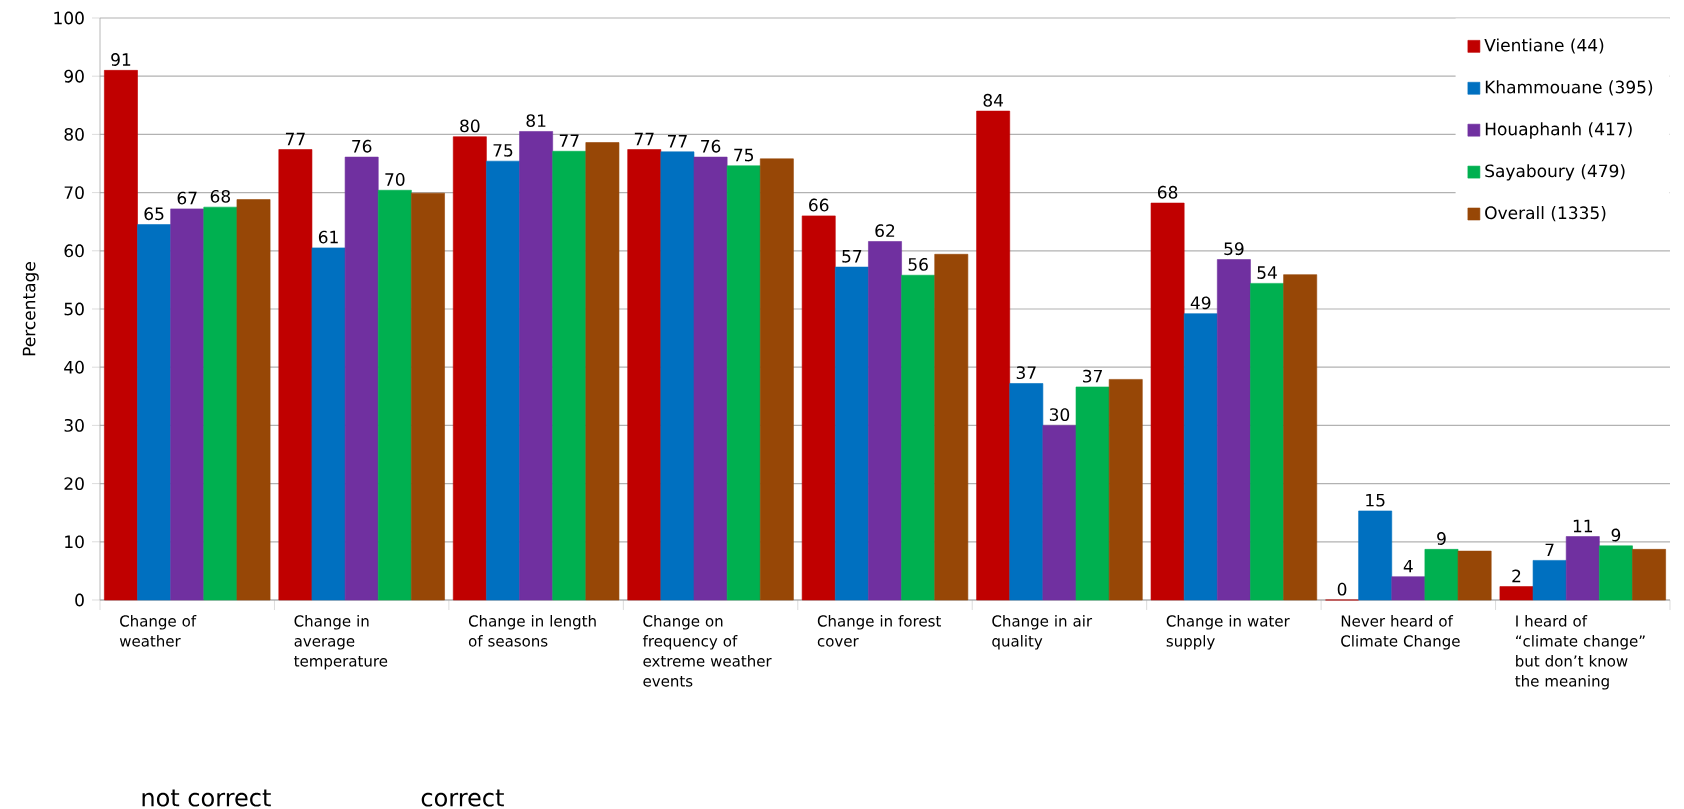  I want to click on data-label: 11, so click(1583, 526).